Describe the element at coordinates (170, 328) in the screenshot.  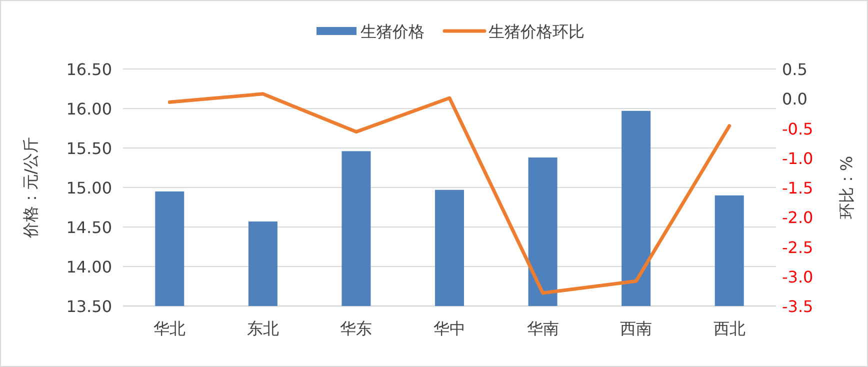
I see `x-tick-label: 华北` at that location.